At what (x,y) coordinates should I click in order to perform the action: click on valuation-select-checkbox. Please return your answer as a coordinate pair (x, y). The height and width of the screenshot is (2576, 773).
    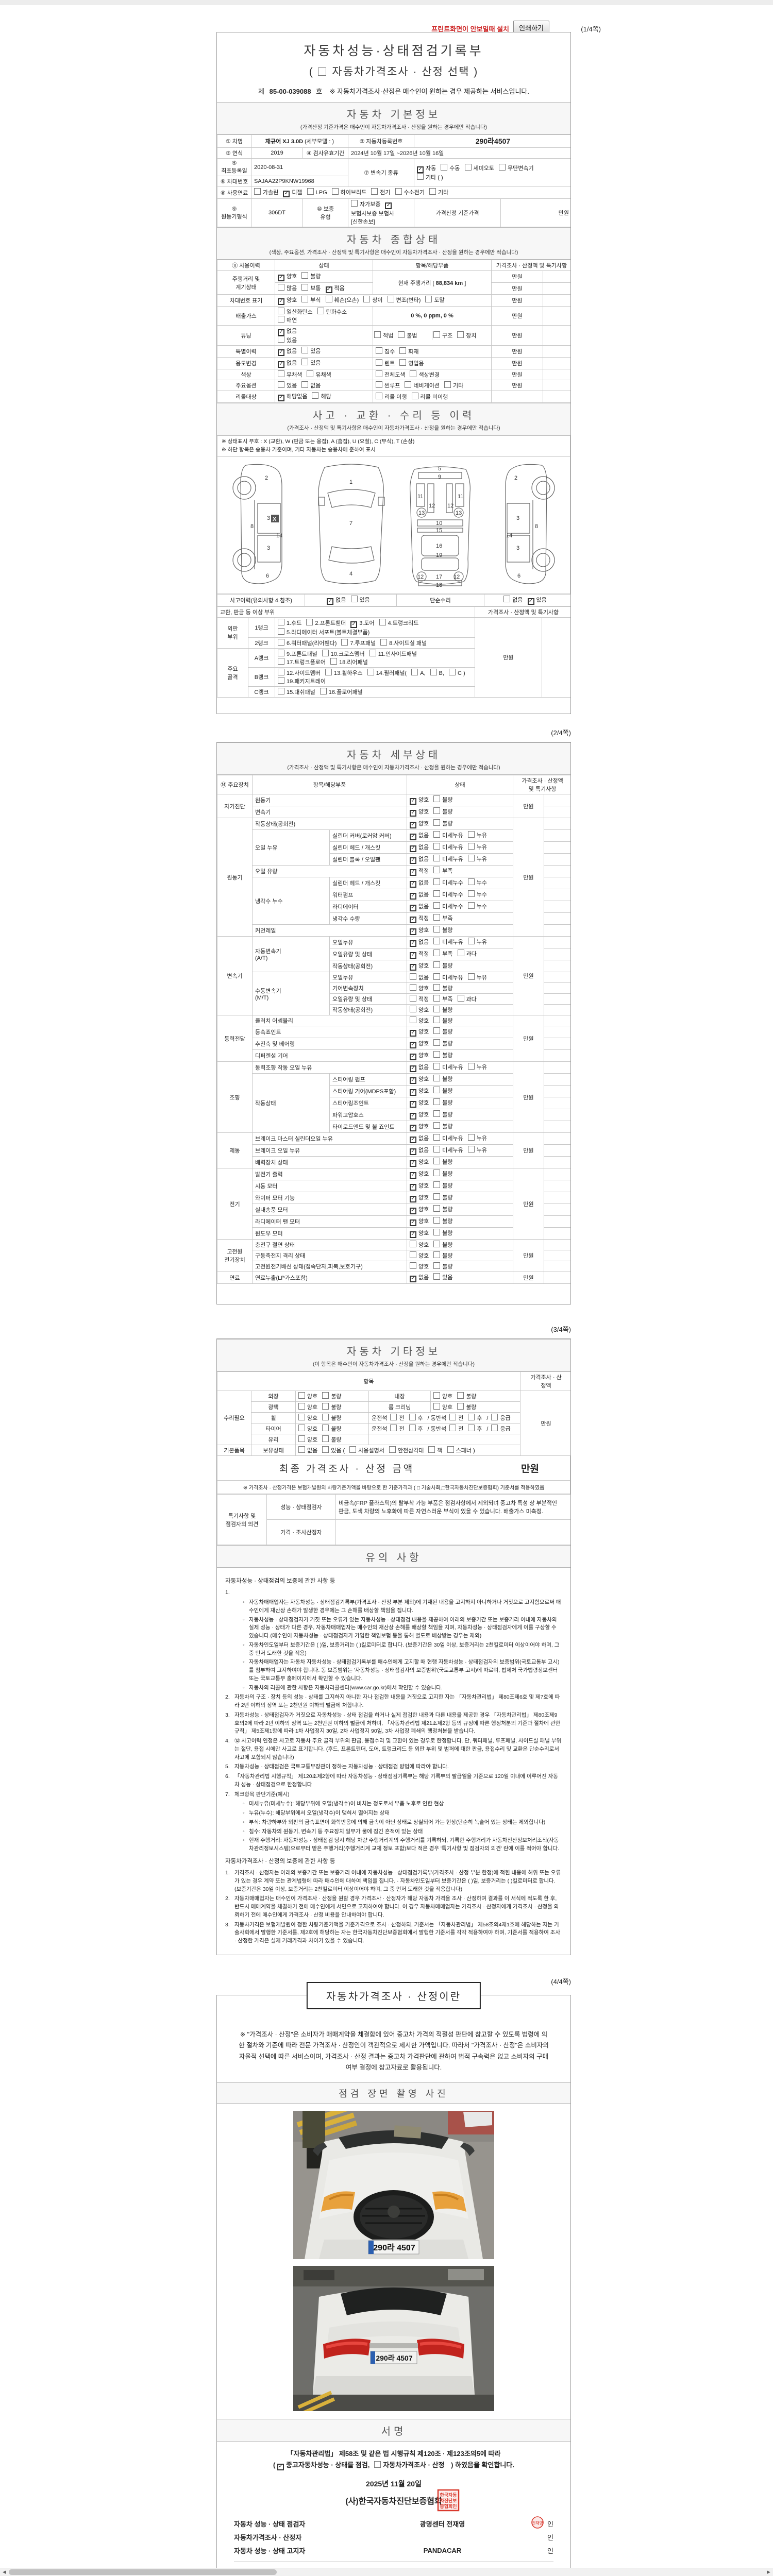
    Looking at the image, I should click on (321, 71).